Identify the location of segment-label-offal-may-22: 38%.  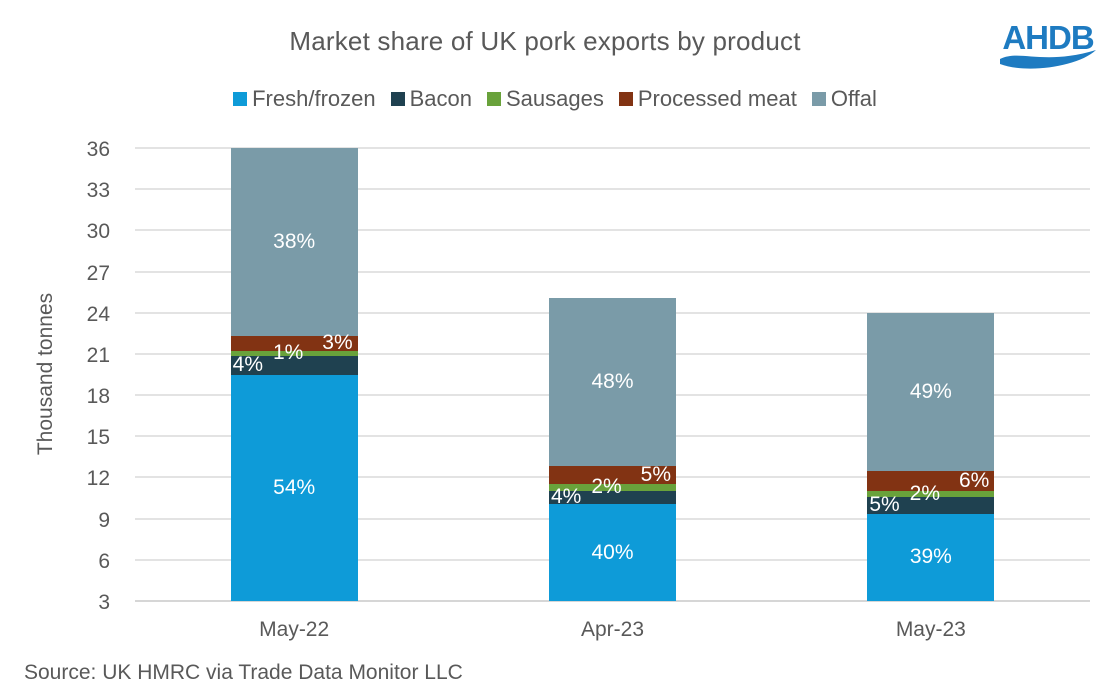
(294, 241).